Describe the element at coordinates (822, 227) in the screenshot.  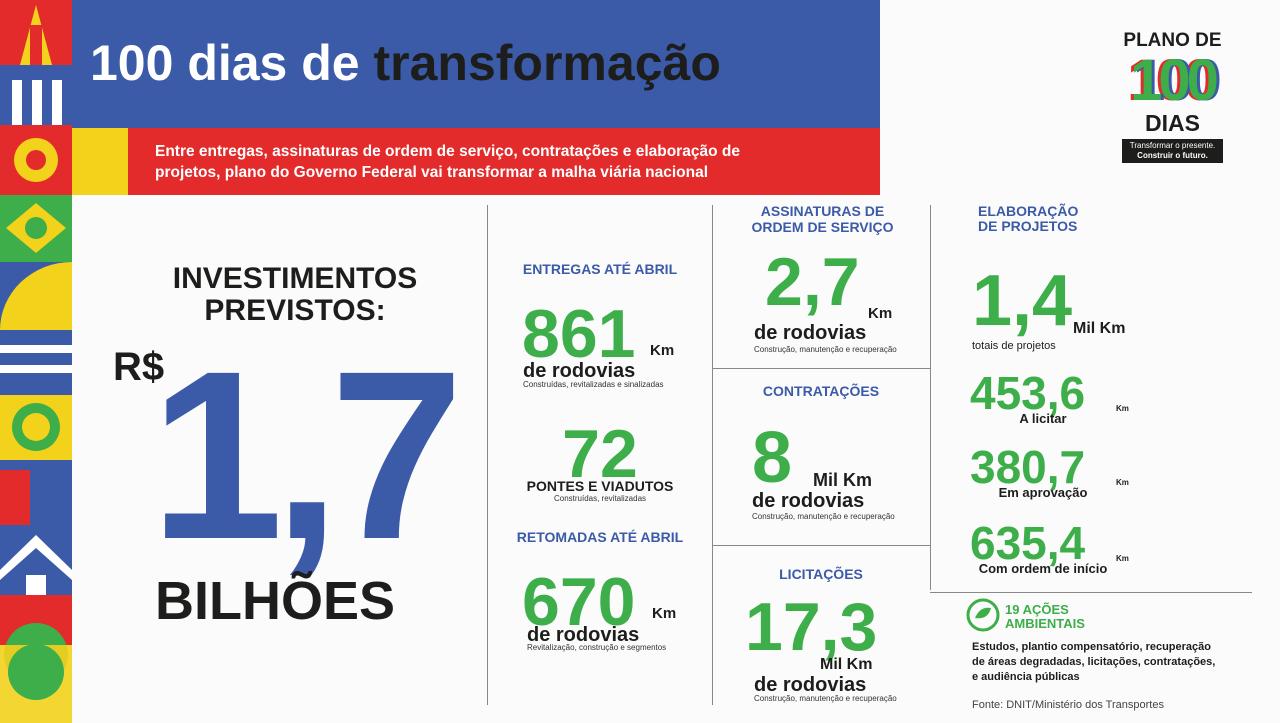
I see `title-line: ORDEM DE SERVIÇO` at that location.